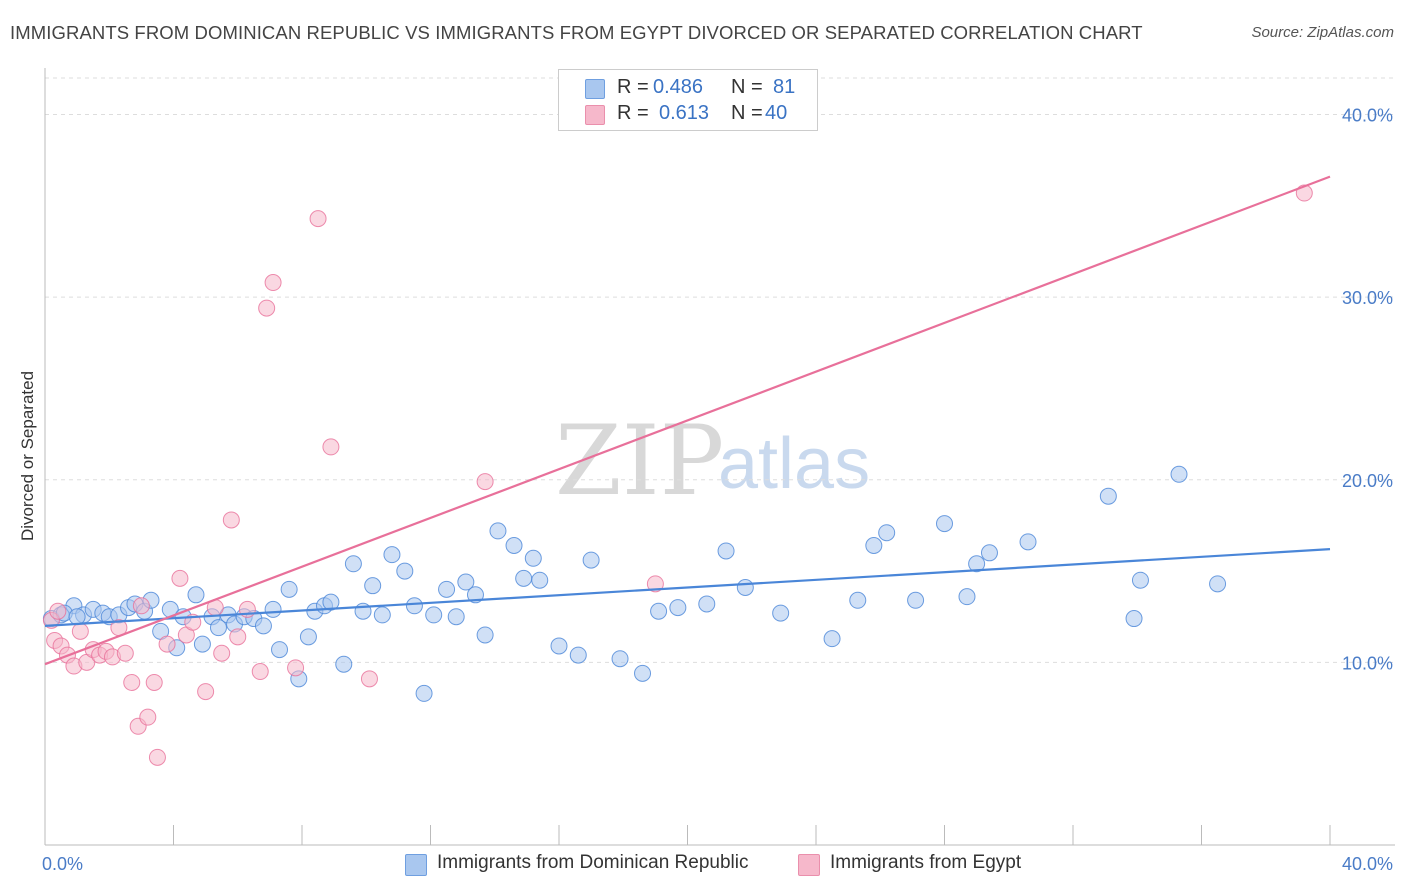 Image resolution: width=1406 pixels, height=892 pixels. I want to click on stats-legend: R = 0.486 N = 81 R = 0.613 N = 40, so click(688, 100).